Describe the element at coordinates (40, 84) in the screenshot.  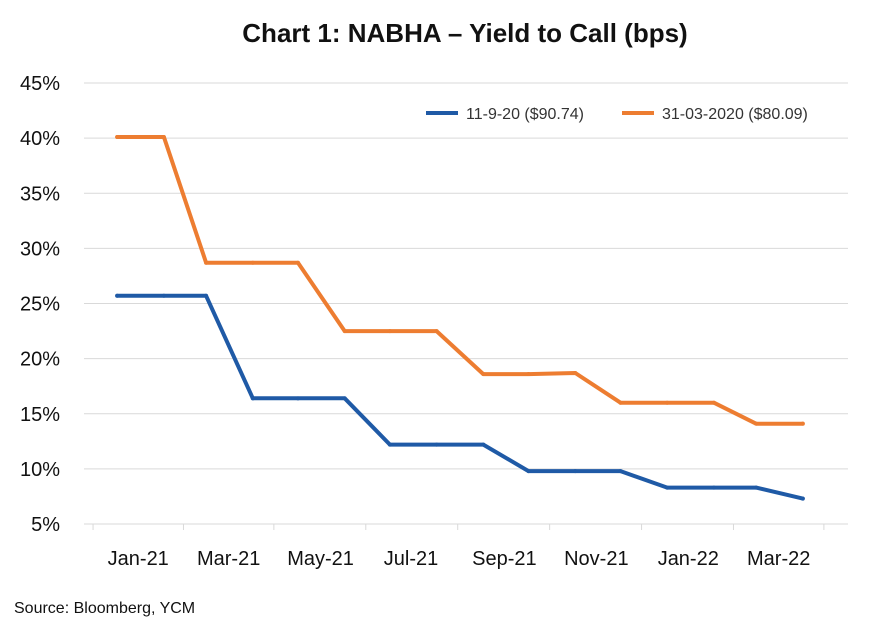
I see `y-tick-label: 45%` at that location.